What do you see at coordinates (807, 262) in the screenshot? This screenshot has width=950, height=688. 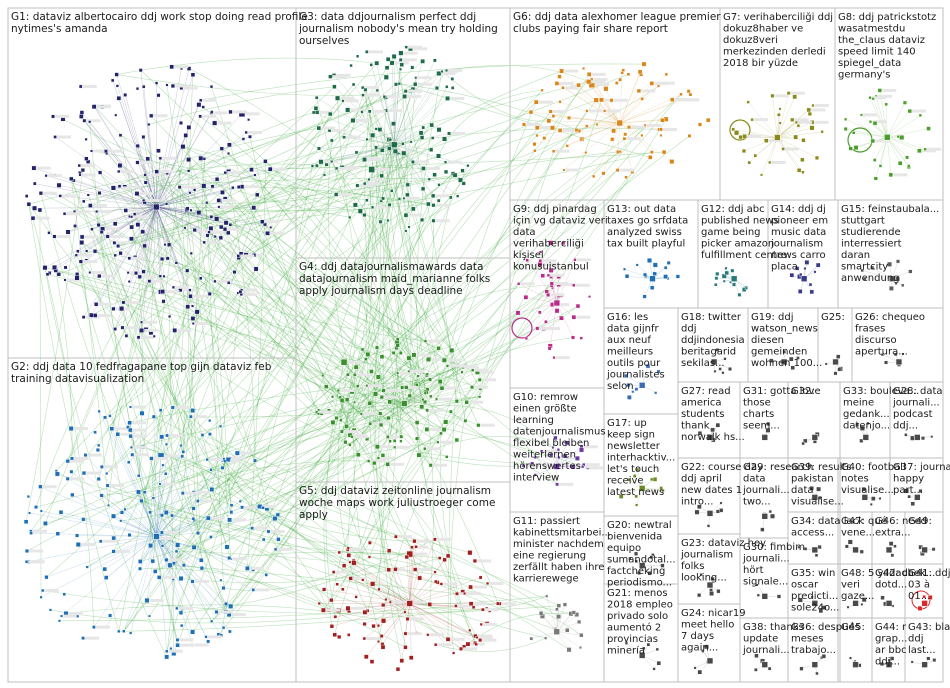 I see `node-g14` at bounding box center [807, 262].